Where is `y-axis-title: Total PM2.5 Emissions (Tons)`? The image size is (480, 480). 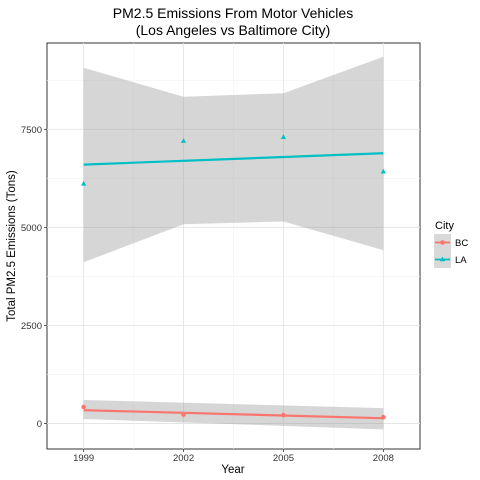
y-axis-title: Total PM2.5 Emissions (Tons) is located at coordinates (12, 246).